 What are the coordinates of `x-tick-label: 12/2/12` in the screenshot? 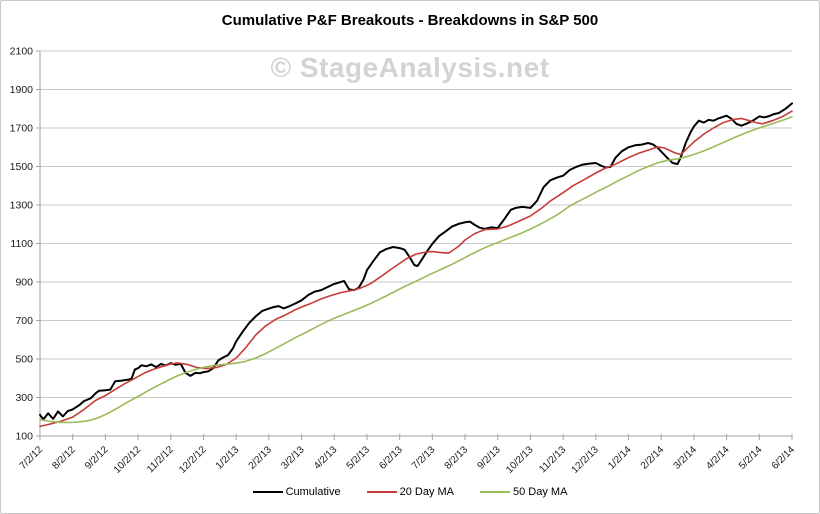 It's located at (193, 460).